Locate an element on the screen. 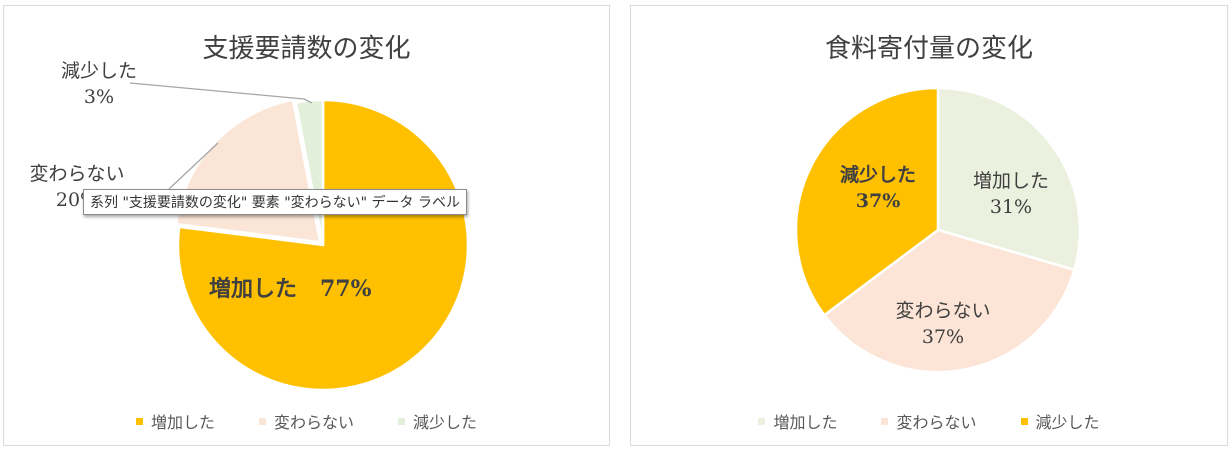  data-label-unchanged: 変わらない 37% is located at coordinates (943, 324).